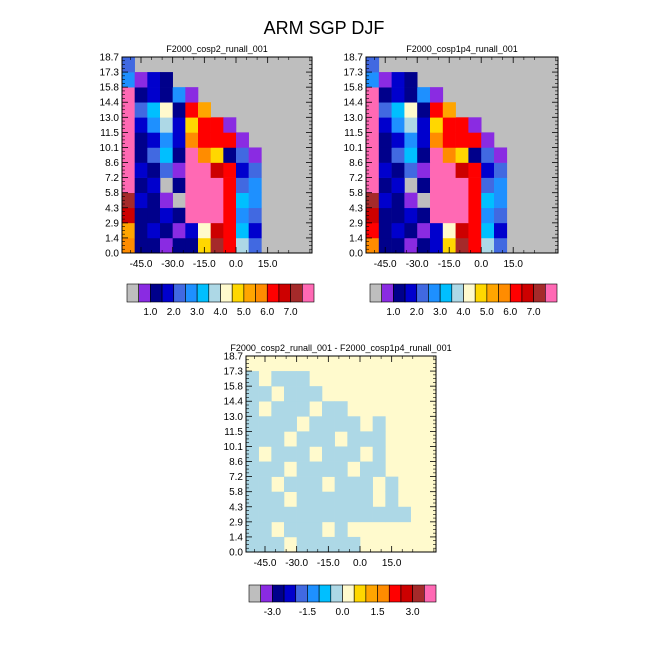  What do you see at coordinates (244, 312) in the screenshot?
I see `colorbar-label: 5.0` at bounding box center [244, 312].